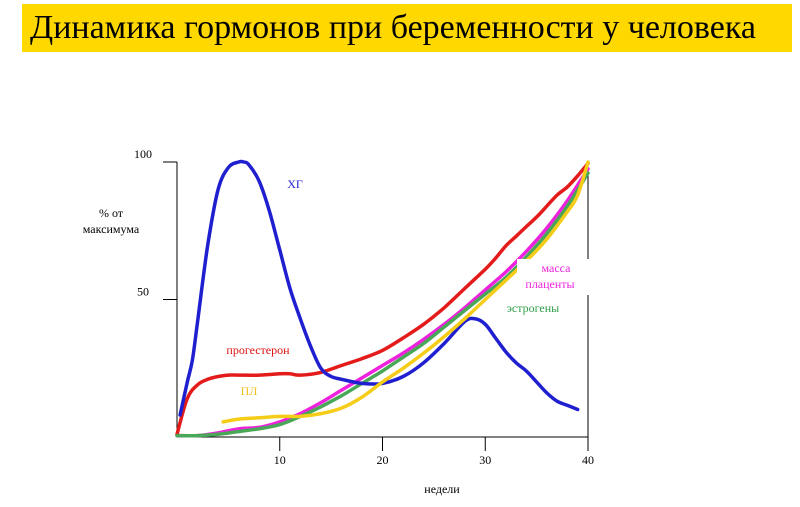  Describe the element at coordinates (588, 460) in the screenshot. I see `x-tick-label: 40` at that location.